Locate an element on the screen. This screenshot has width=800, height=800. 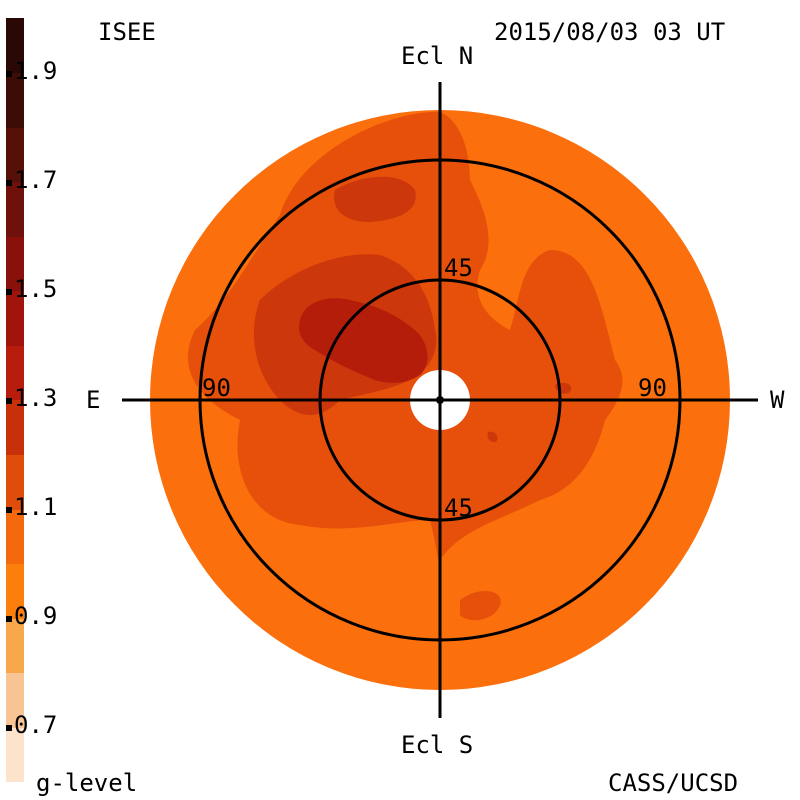
level-3-regions is located at coordinates (363, 340).